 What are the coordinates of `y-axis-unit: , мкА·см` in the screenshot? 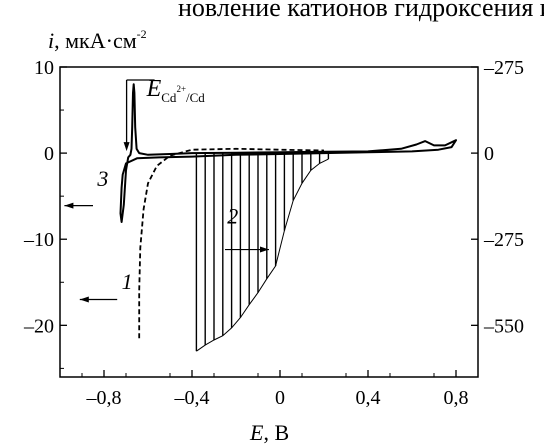 It's located at (95, 40).